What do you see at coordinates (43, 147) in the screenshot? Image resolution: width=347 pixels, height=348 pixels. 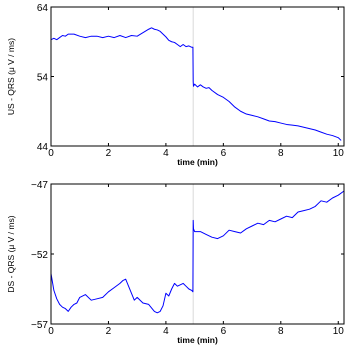 I see `chart-1-y-tick-label: 44` at bounding box center [43, 147].